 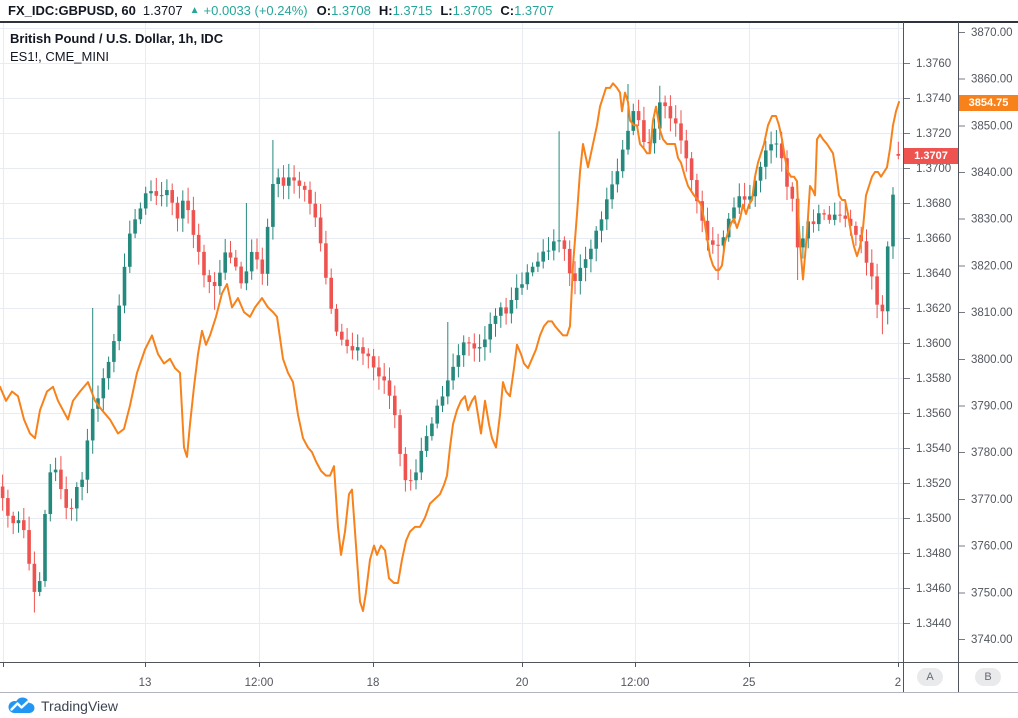 What do you see at coordinates (992, 407) in the screenshot?
I see `svg-text: 3790.00` at bounding box center [992, 407].